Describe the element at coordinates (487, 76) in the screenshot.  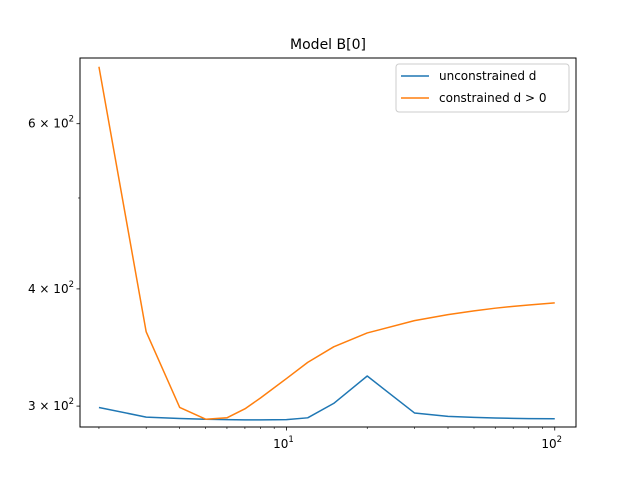
I see `legend-label: unconstrained d` at that location.